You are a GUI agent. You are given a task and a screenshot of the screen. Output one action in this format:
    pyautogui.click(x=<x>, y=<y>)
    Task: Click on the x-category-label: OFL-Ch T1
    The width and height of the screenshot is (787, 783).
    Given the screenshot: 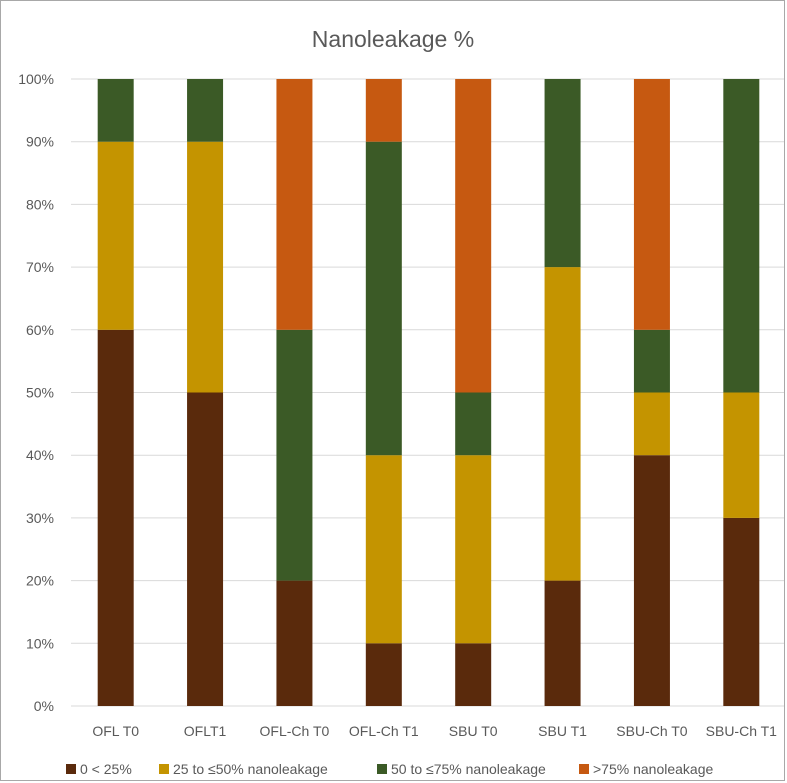 What is the action you would take?
    pyautogui.click(x=384, y=731)
    